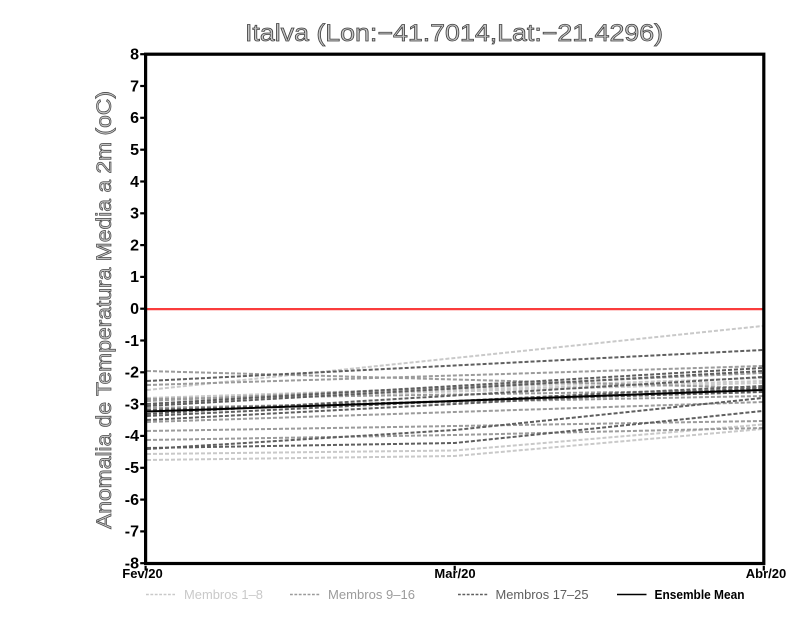 This screenshot has width=800, height=618. What do you see at coordinates (134, 86) in the screenshot?
I see `svg-text: 7` at bounding box center [134, 86].